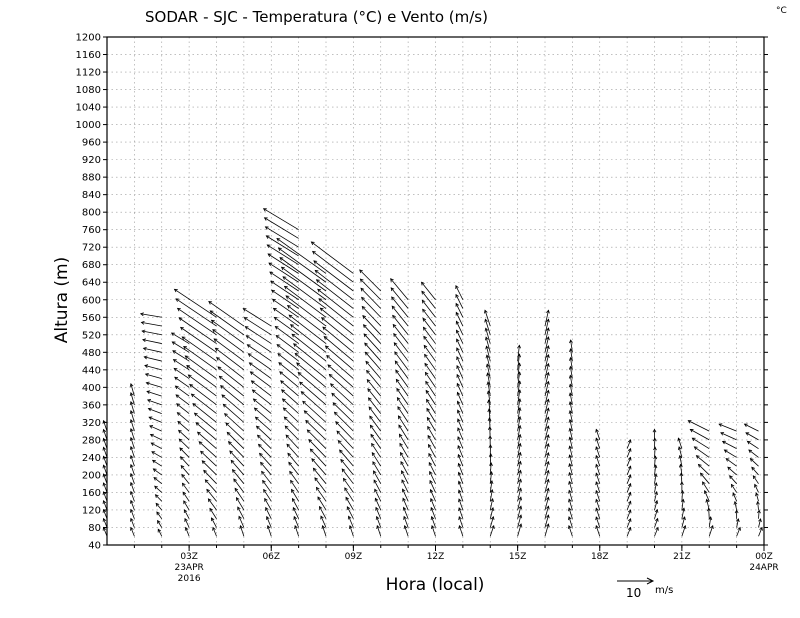  I want to click on y-tick-label: 1120, so click(88, 73).